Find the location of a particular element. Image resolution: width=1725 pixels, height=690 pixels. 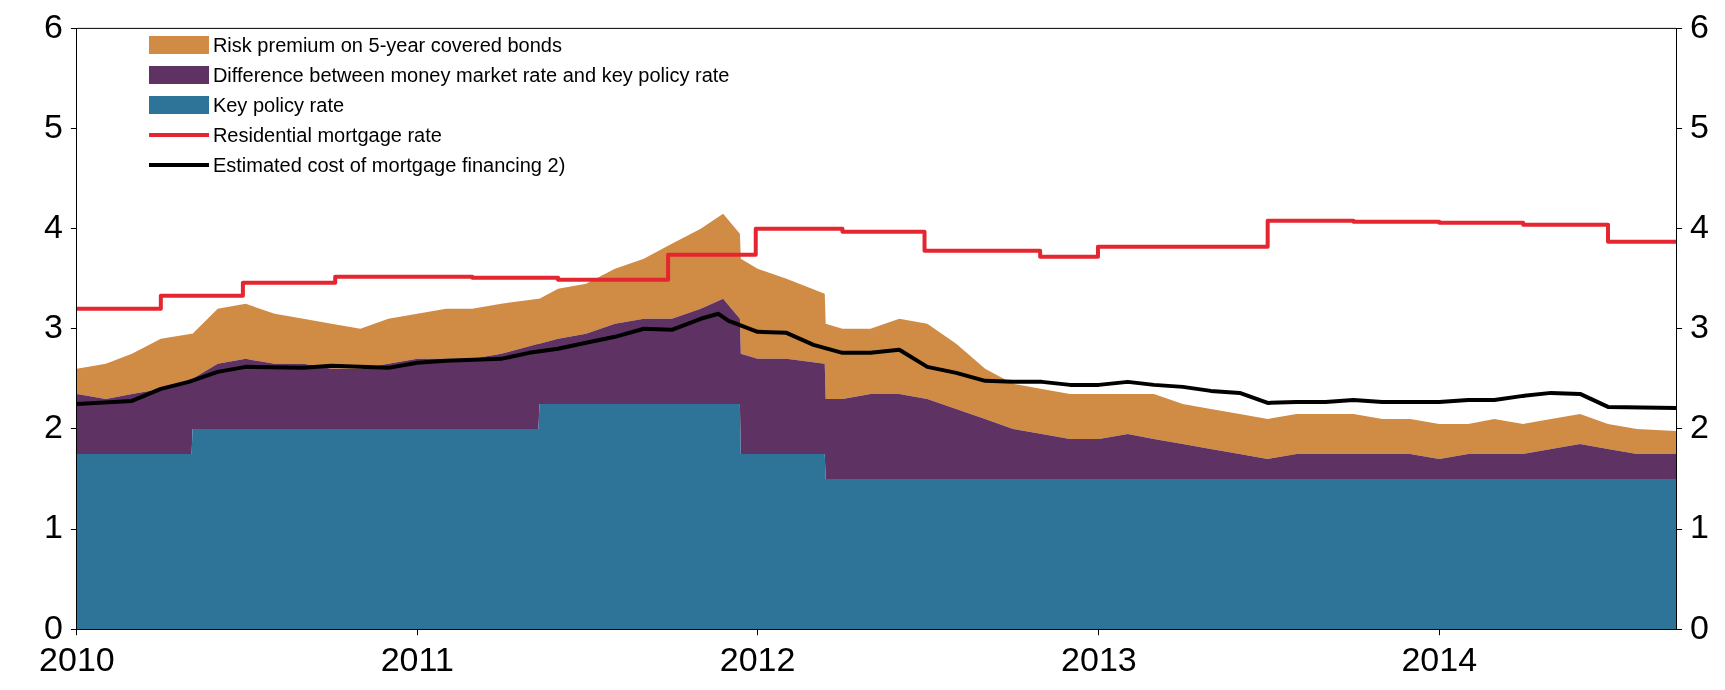

y-tick-label: 3 is located at coordinates (53, 326).